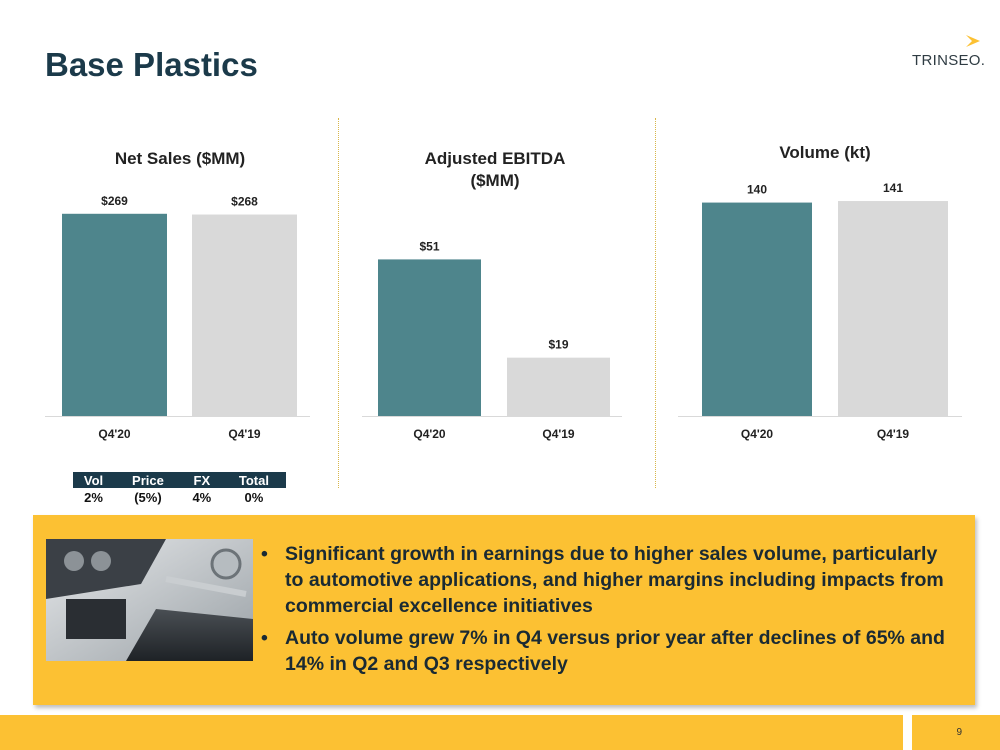 This screenshot has height=750, width=1000. Describe the element at coordinates (202, 497) in the screenshot. I see `bridge-value-fx: 4%` at that location.